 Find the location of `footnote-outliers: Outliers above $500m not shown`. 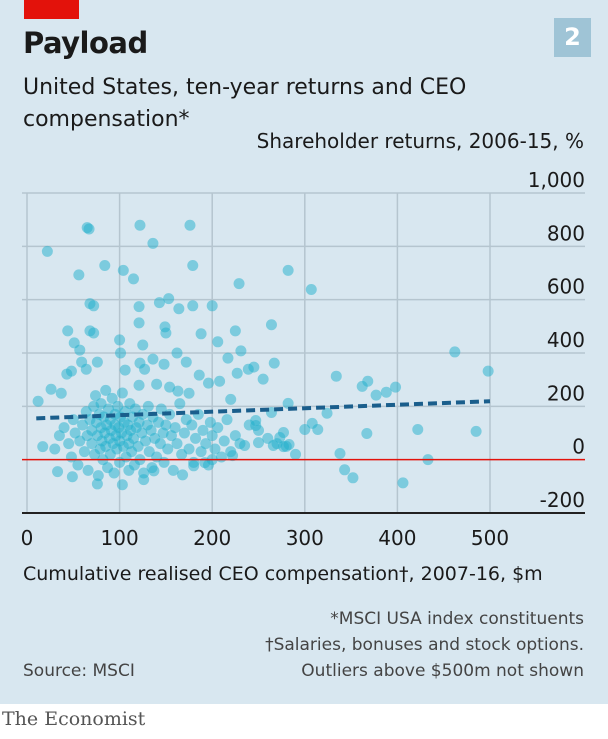

footnote-outliers: Outliers above $500m not shown is located at coordinates (442, 671).